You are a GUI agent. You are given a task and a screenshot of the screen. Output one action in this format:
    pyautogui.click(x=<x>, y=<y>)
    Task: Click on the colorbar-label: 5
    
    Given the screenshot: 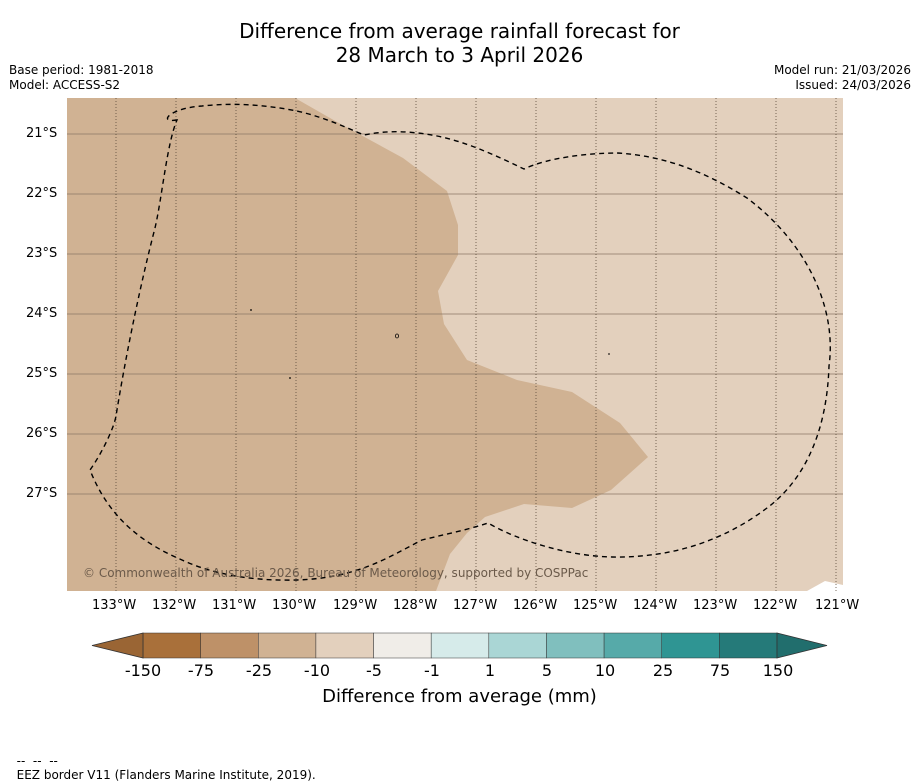 What is the action you would take?
    pyautogui.click(x=547, y=670)
    